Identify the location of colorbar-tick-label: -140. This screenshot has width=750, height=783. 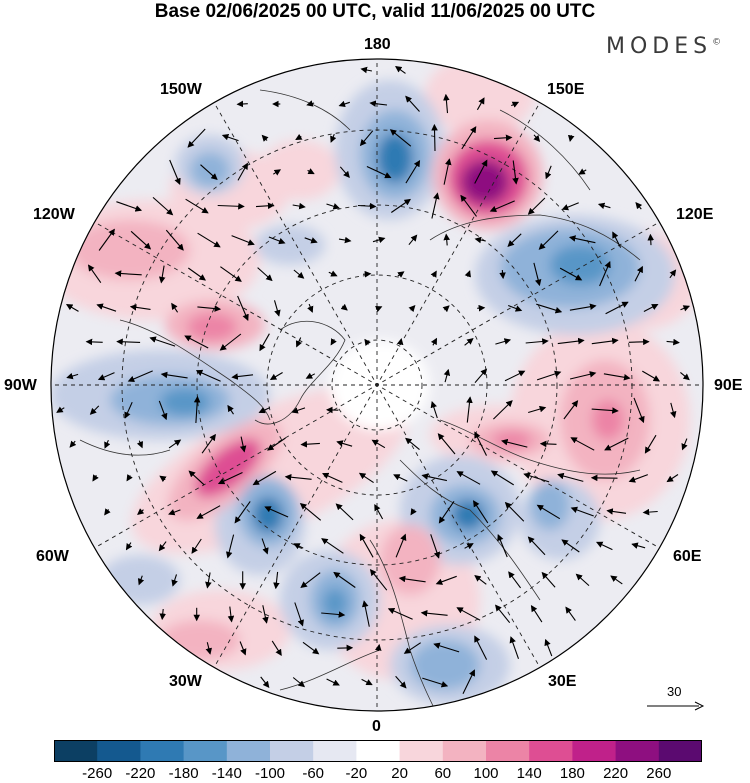
(226, 773).